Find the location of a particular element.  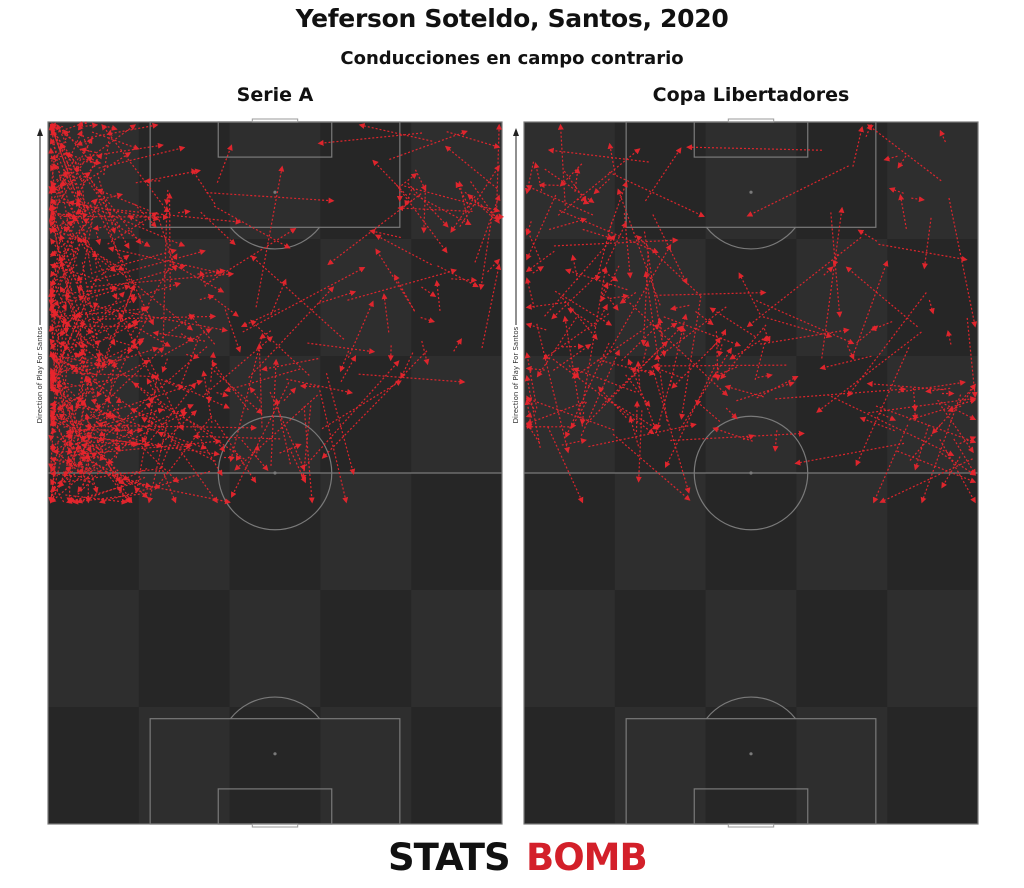

penalty-arc is located at coordinates (751, 238).